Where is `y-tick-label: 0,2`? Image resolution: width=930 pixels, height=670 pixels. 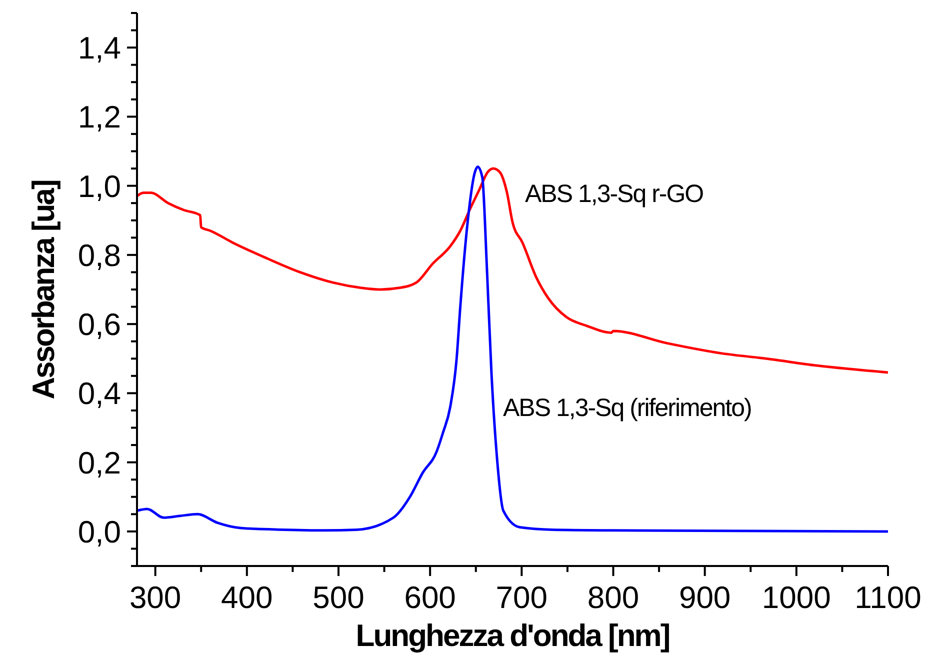
y-tick-label: 0,2 is located at coordinates (99, 462).